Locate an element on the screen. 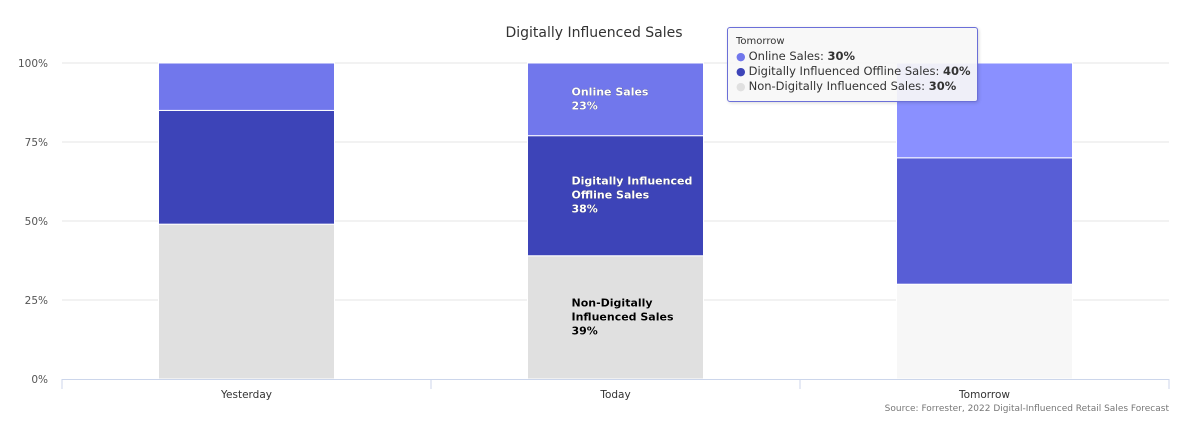 The image size is (1196, 435). data-label-line: Influenced Sales is located at coordinates (623, 316).